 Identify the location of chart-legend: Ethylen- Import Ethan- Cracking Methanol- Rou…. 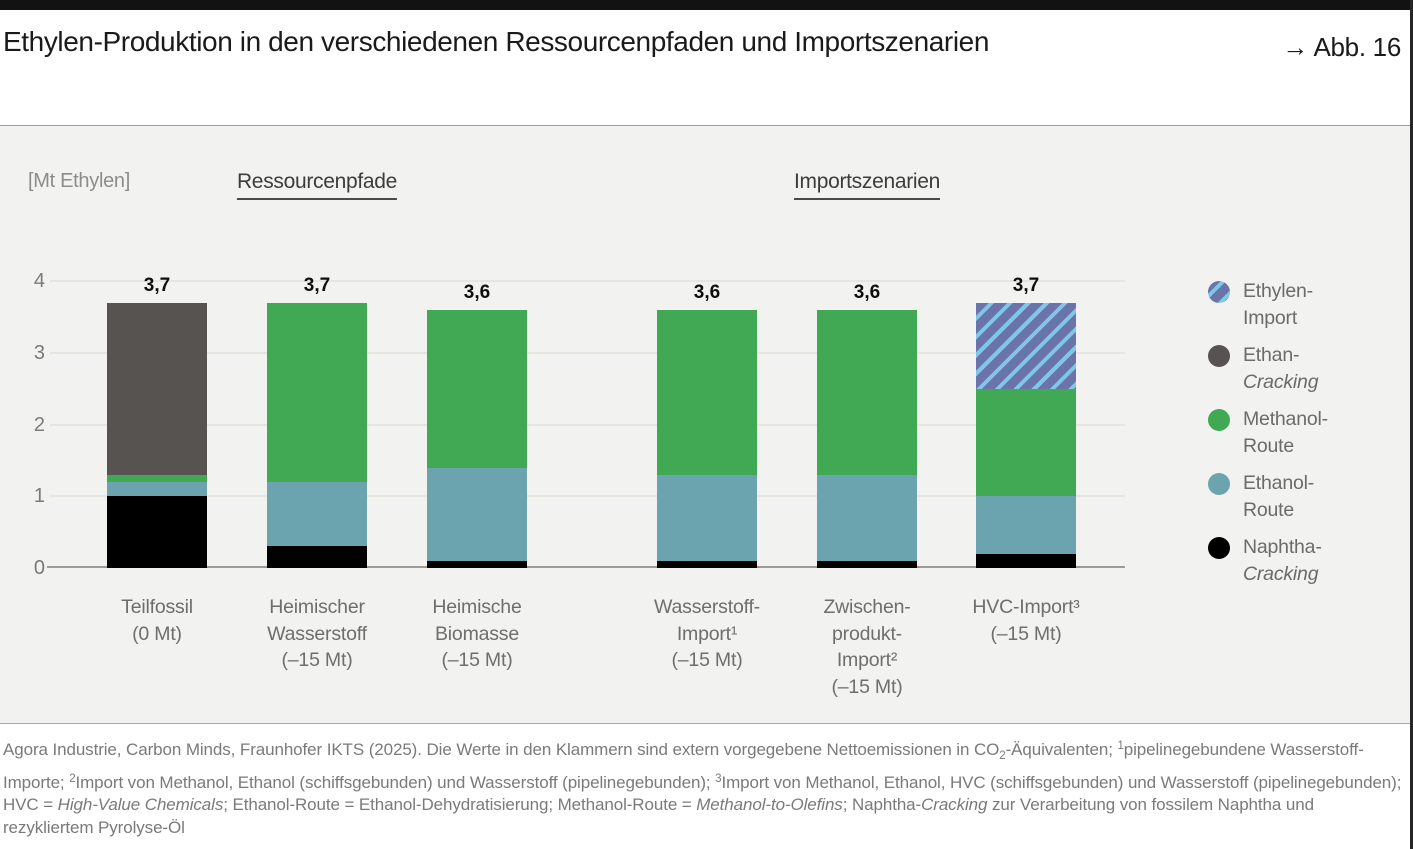
(1268, 432).